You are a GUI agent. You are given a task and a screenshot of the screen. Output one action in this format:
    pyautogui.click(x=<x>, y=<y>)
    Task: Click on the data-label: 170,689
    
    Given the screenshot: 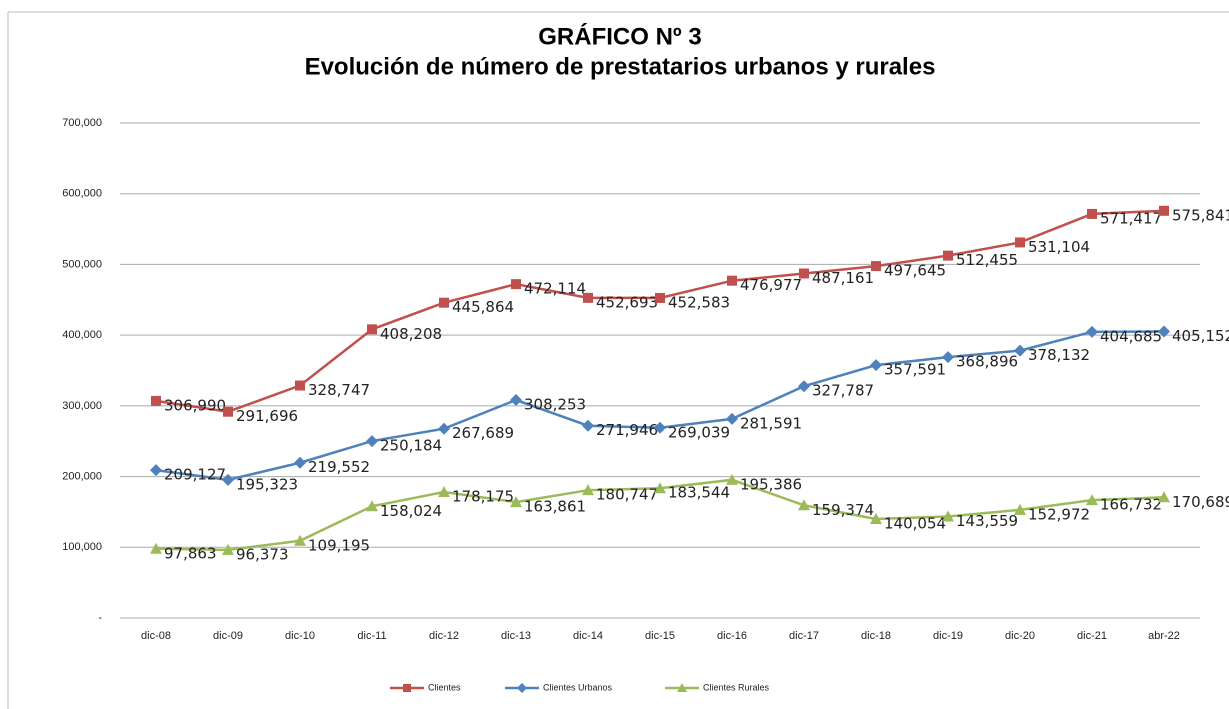 What is the action you would take?
    pyautogui.click(x=1200, y=502)
    